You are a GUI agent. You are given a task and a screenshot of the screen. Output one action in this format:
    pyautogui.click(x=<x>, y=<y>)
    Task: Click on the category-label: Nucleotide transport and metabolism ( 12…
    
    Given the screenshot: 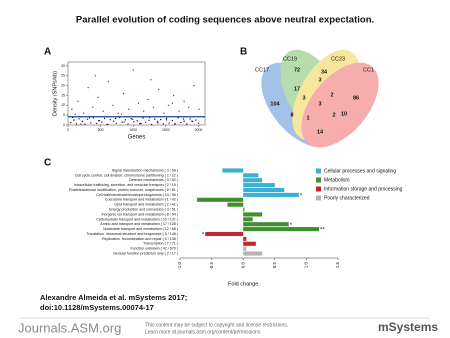 What is the action you would take?
    pyautogui.click(x=140, y=229)
    